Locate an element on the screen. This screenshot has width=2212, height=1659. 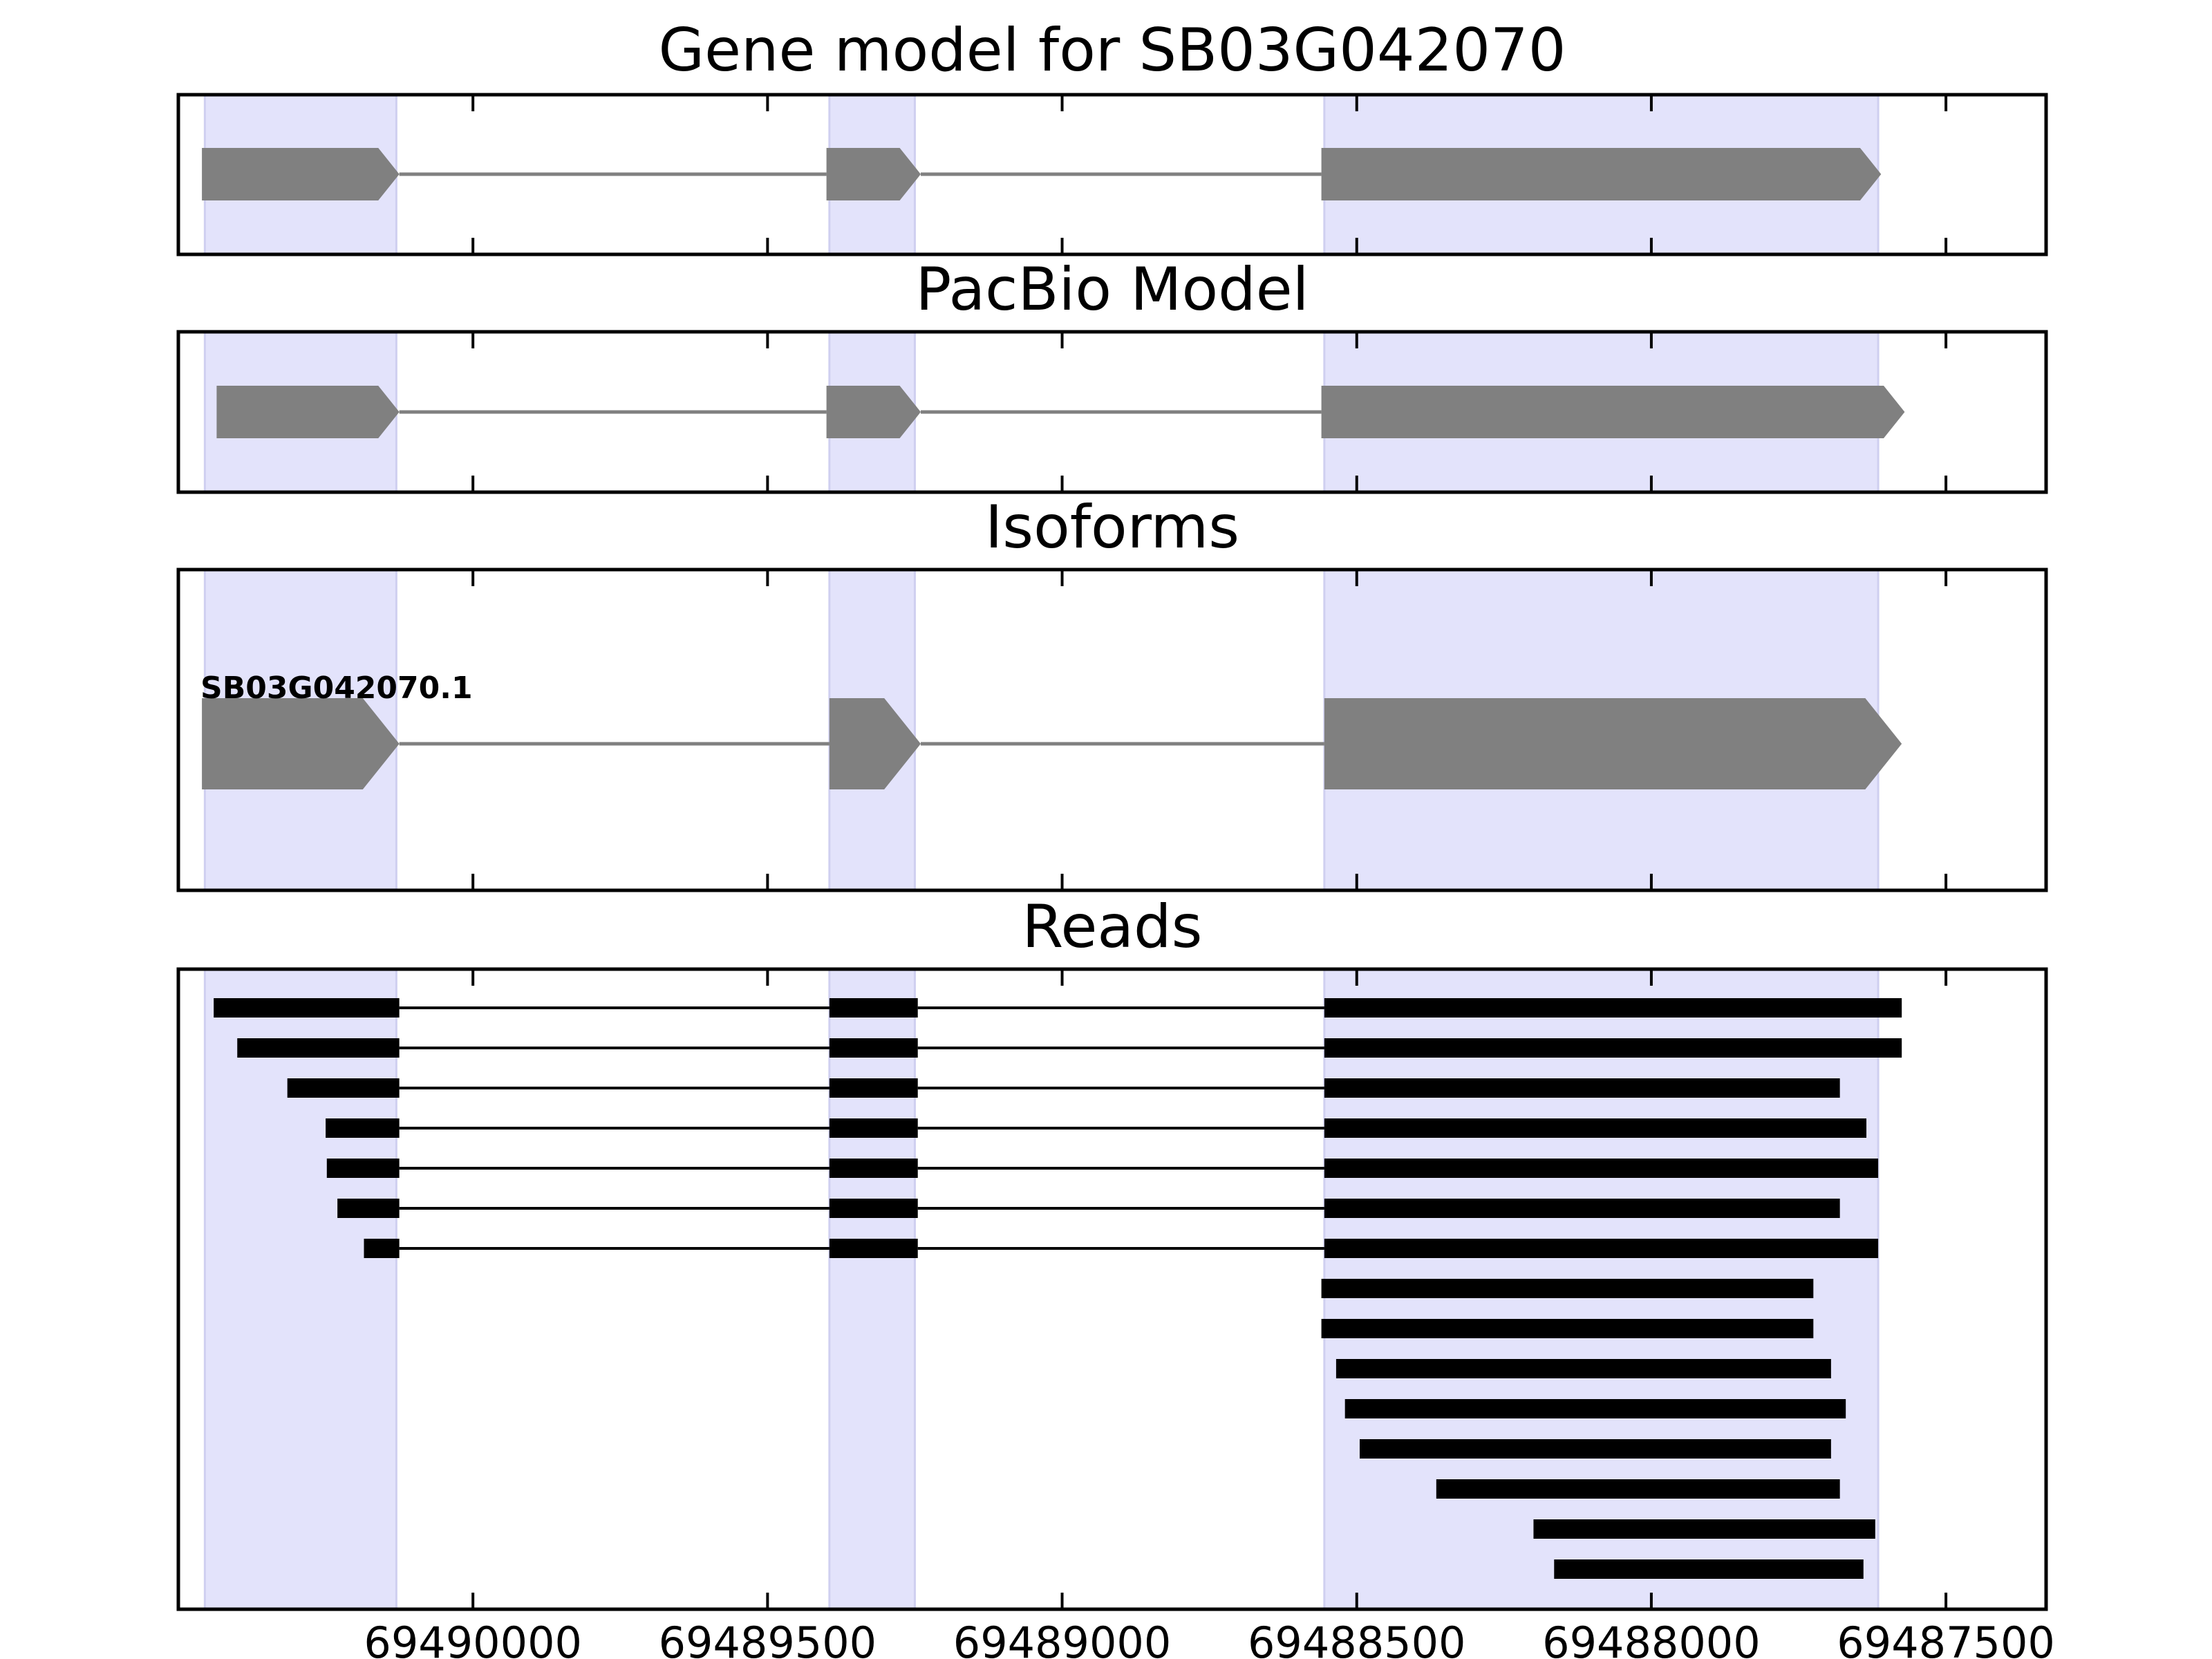
x-tick-label: 69490000 is located at coordinates (473, 1638).